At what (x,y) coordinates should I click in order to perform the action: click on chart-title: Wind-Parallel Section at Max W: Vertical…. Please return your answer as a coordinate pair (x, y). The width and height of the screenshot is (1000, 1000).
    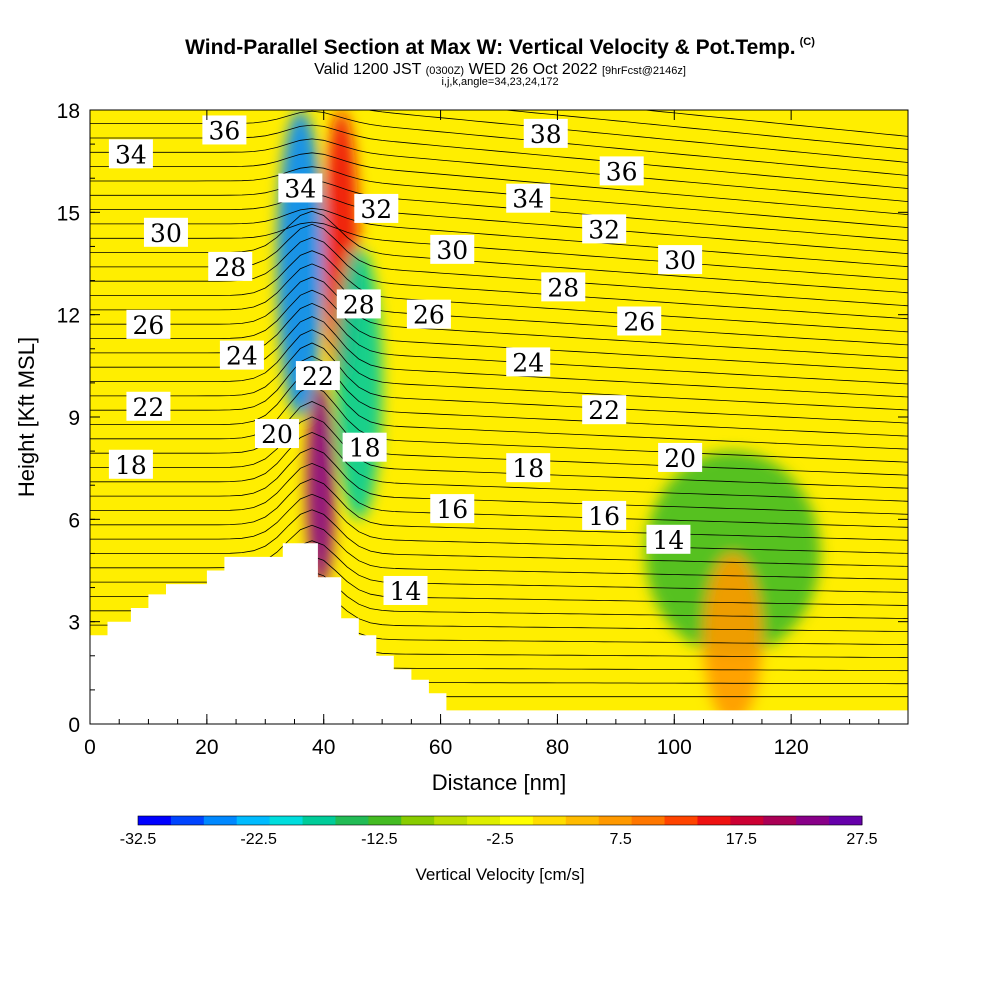
    Looking at the image, I should click on (500, 47).